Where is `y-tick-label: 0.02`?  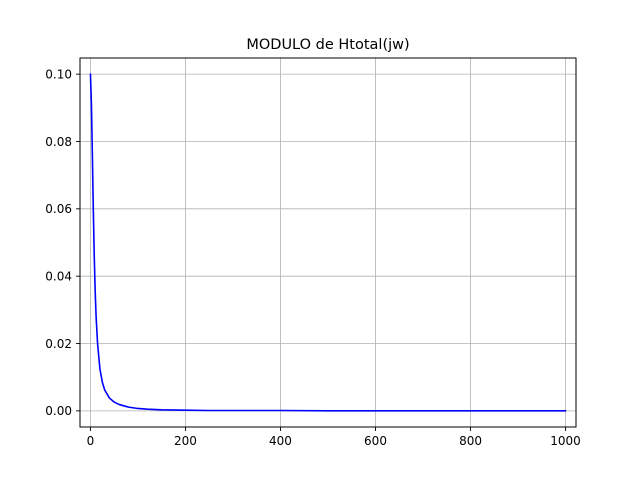 y-tick-label: 0.02 is located at coordinates (58, 344).